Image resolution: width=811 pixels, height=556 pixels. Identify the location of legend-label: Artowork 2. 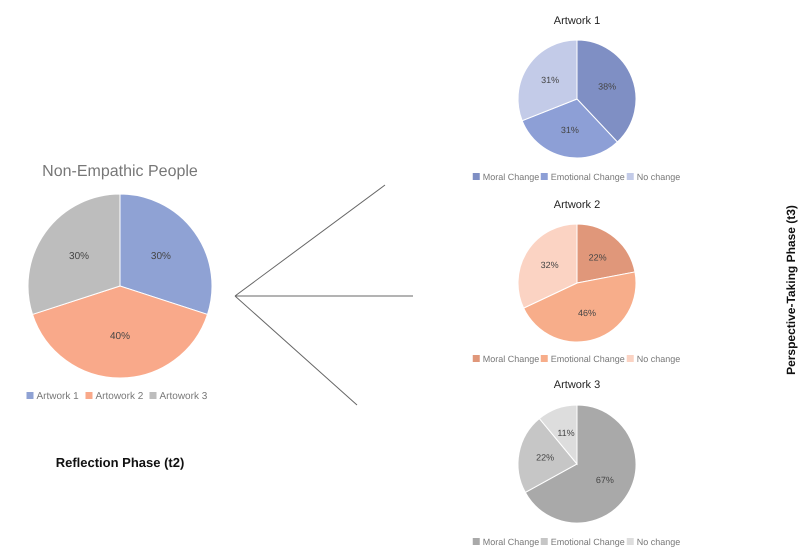
(120, 396).